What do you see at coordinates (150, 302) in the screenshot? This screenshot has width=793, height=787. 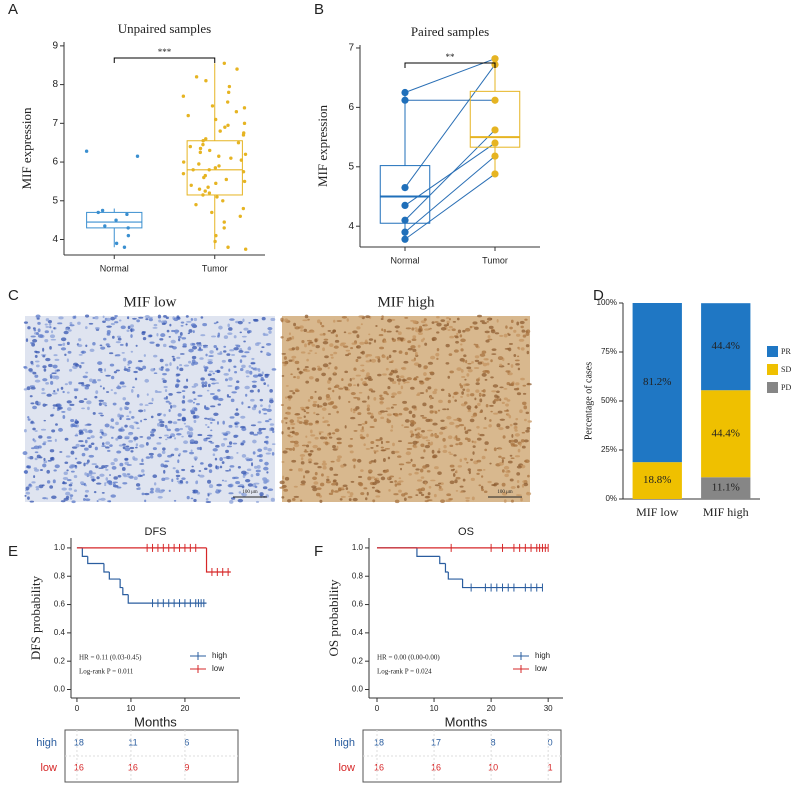 I see `image-title: MIF low` at bounding box center [150, 302].